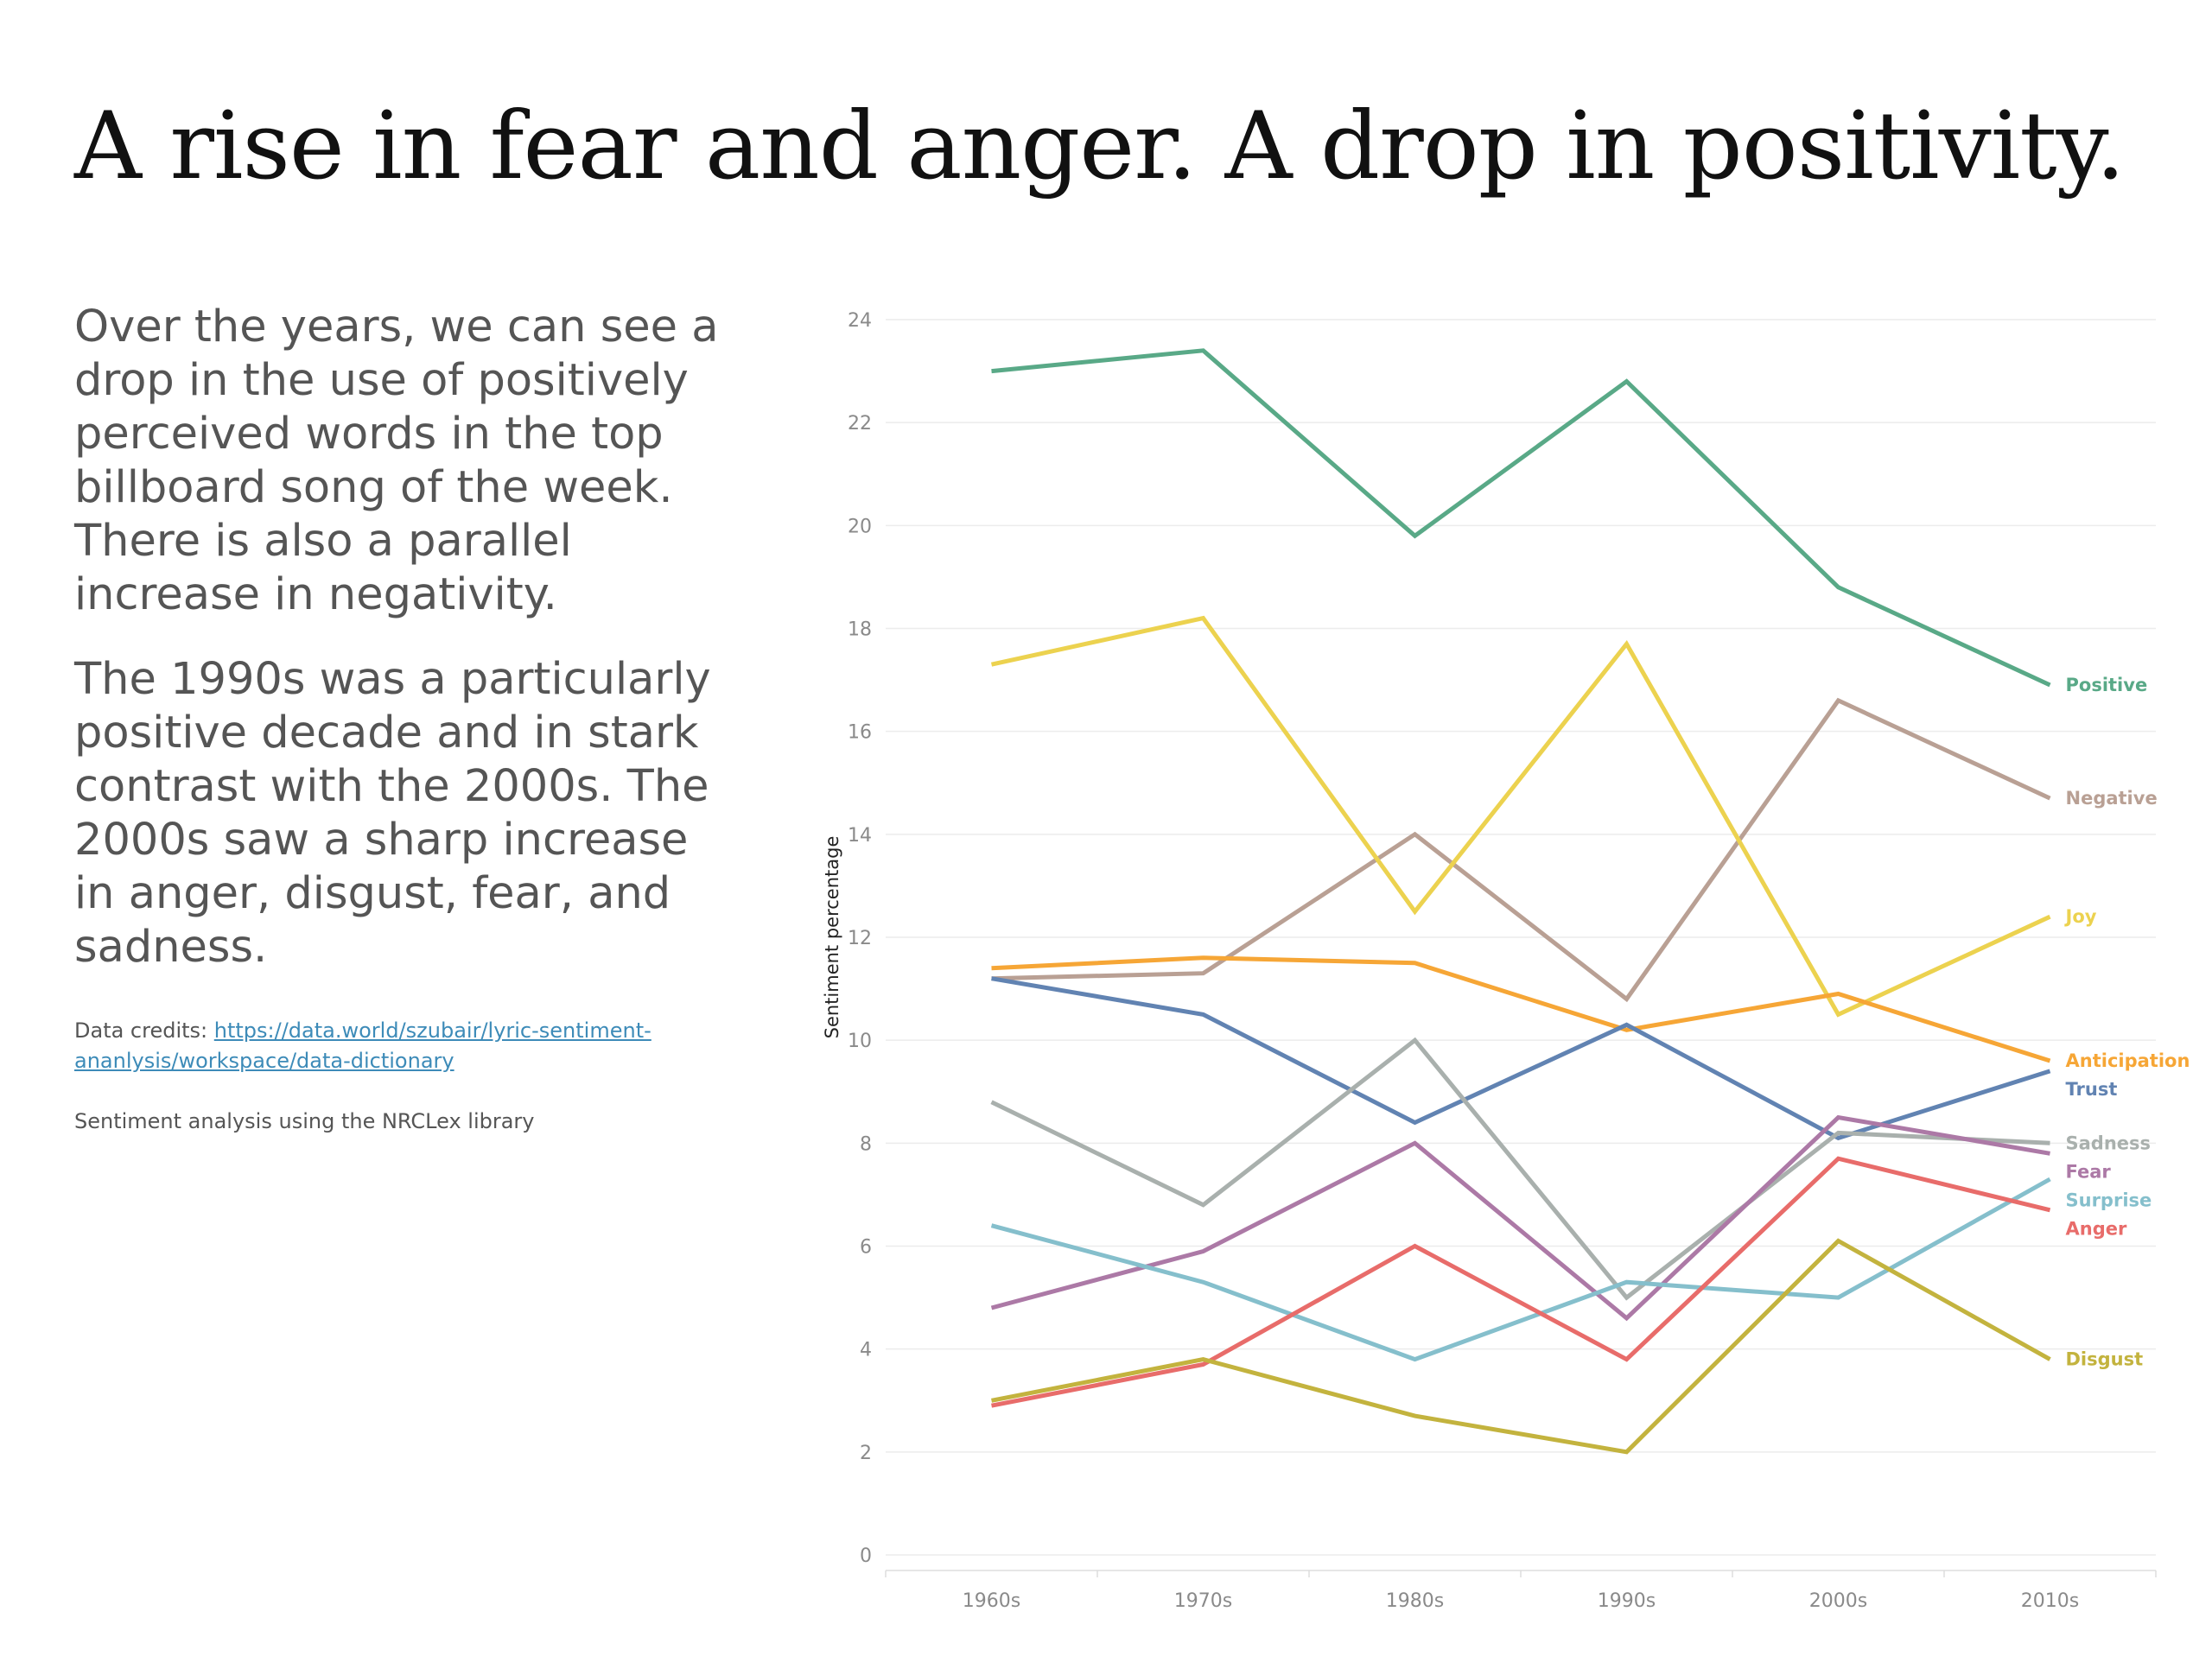  What do you see at coordinates (1520, 1269) in the screenshot?
I see `series-line-surprise` at bounding box center [1520, 1269].